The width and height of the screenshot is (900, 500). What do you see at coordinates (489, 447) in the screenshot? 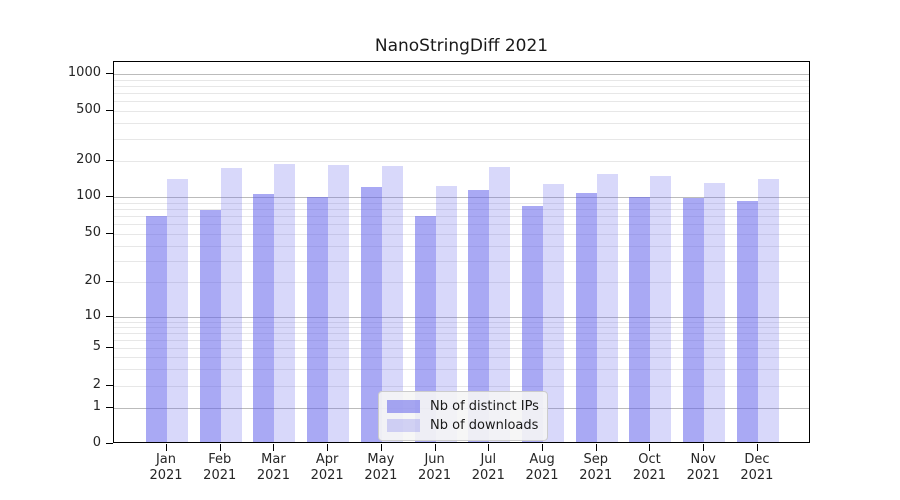
I see `x-tick-mark-jul` at bounding box center [489, 447].